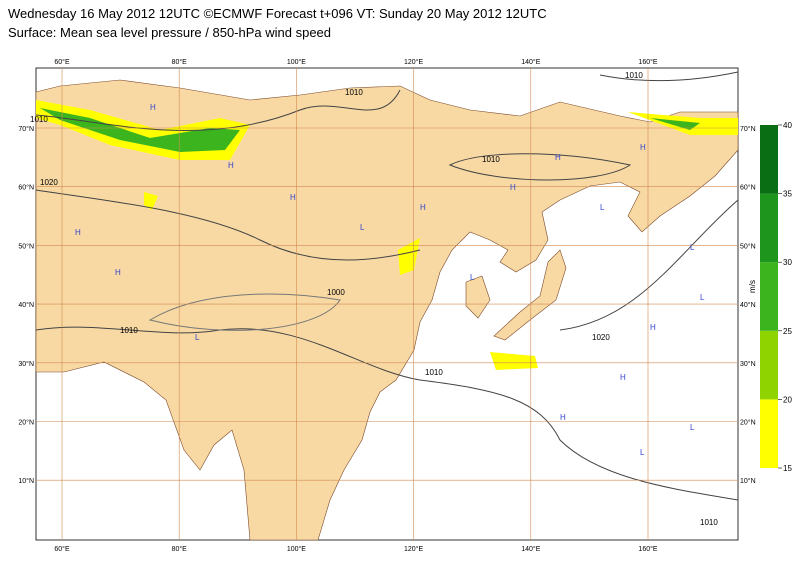 Image resolution: width=800 pixels, height=565 pixels. I want to click on lon-label-bottom: 120°E, so click(413, 549).